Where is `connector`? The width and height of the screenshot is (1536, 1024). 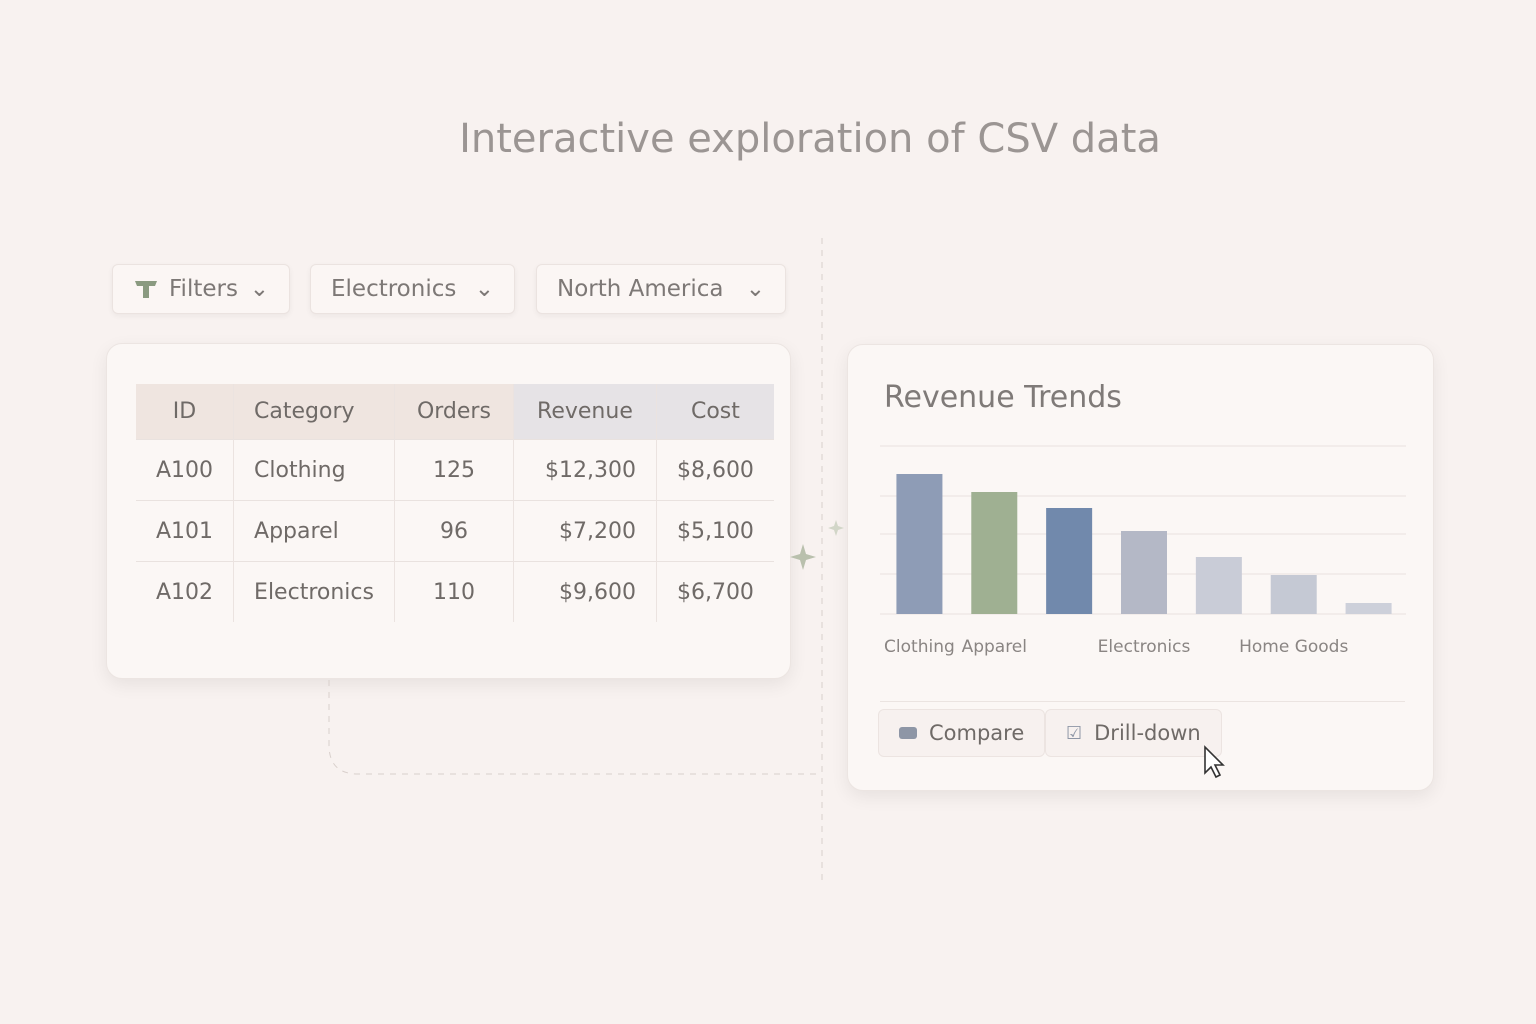 connector is located at coordinates (575, 727).